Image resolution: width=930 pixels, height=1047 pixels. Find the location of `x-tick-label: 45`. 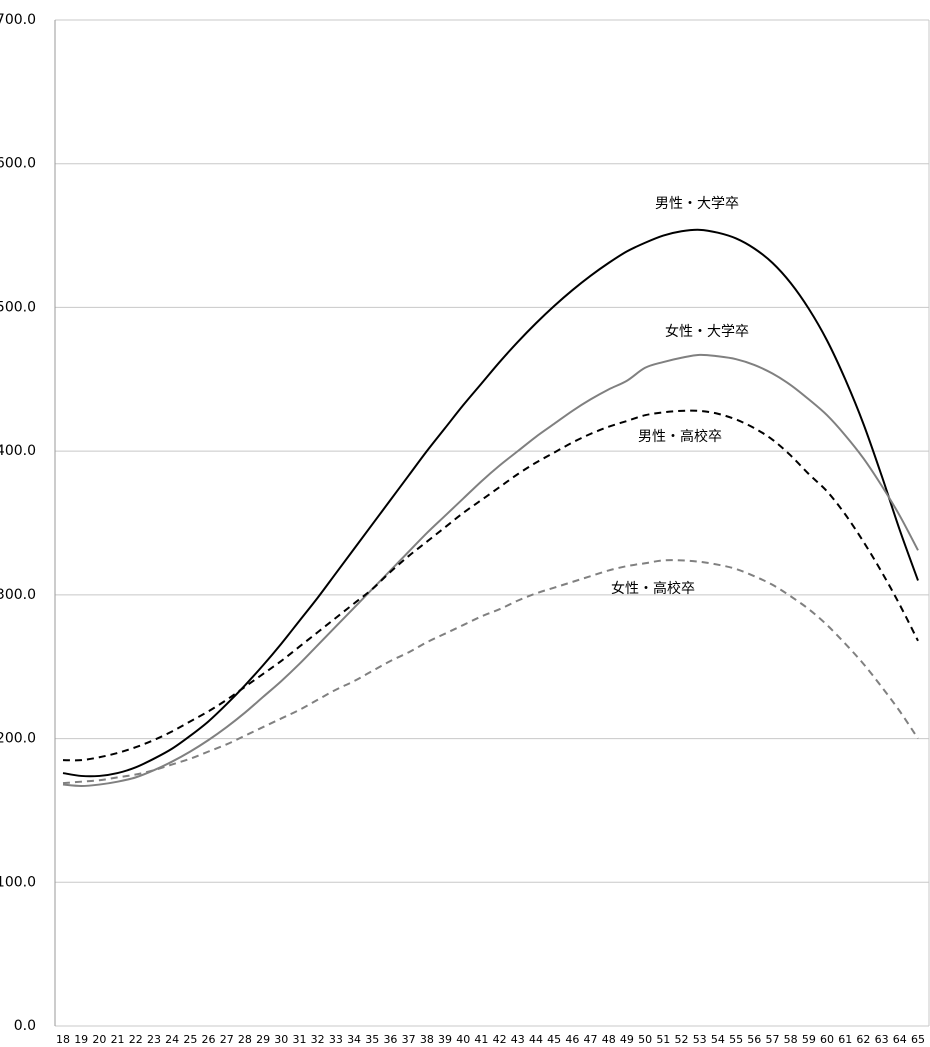

x-tick-label: 45 is located at coordinates (554, 1039).